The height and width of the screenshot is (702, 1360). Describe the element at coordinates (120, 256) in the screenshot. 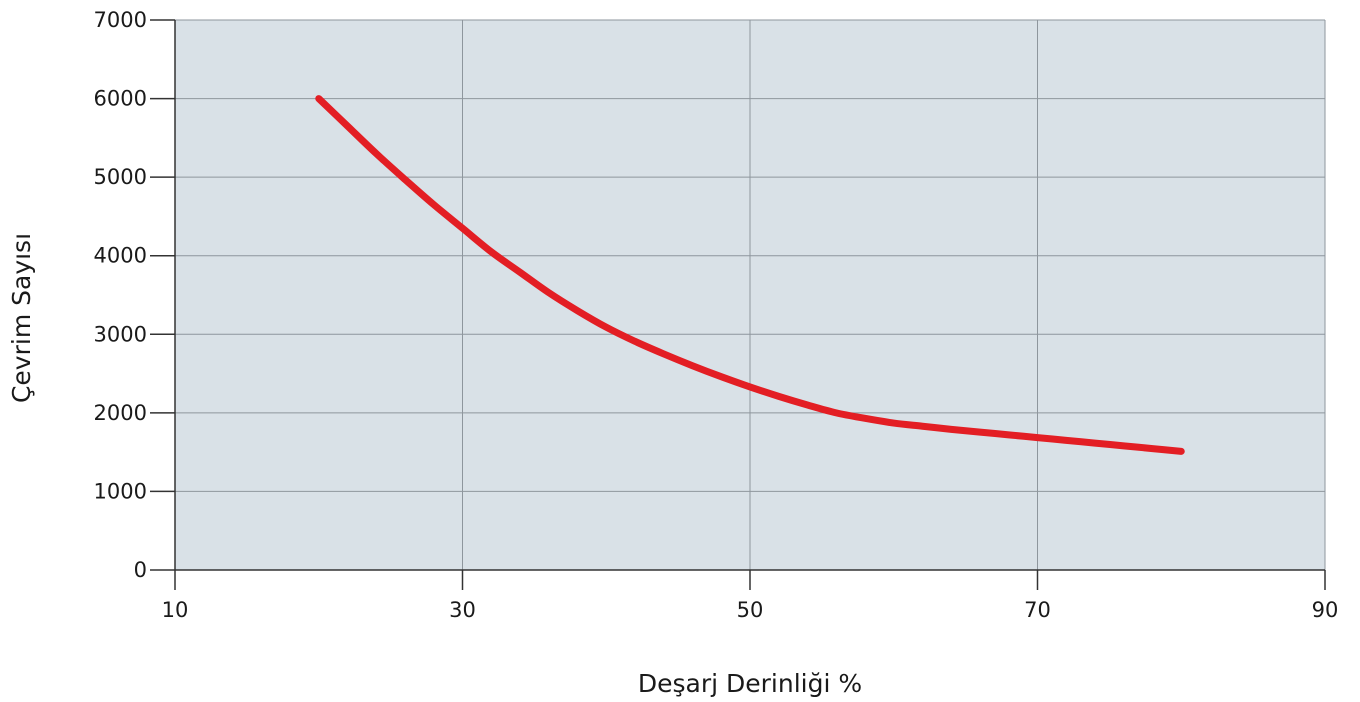

I see `y-tick-label: 4000` at that location.